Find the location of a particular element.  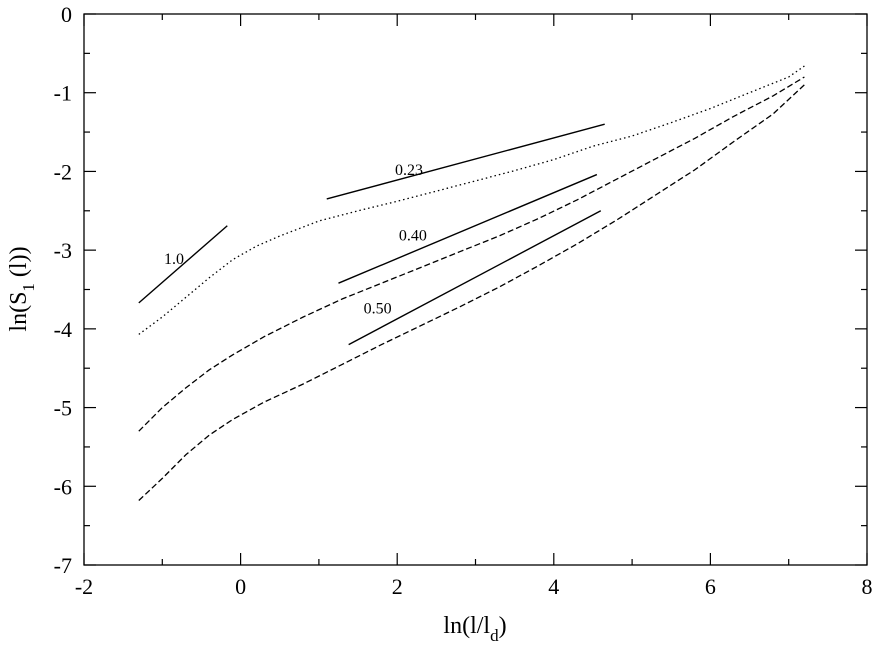

y-tick-label: -1 is located at coordinates (63, 93).